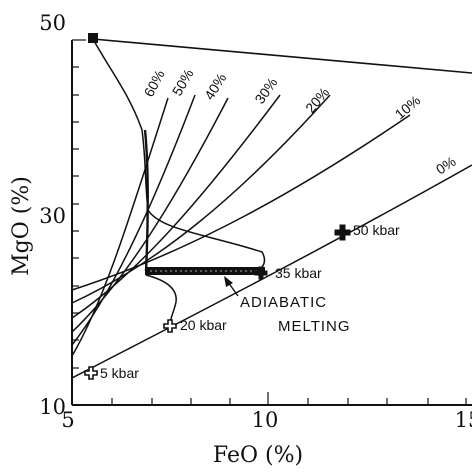  Describe the element at coordinates (342, 232) in the screenshot. I see `marker-50kbar` at that location.